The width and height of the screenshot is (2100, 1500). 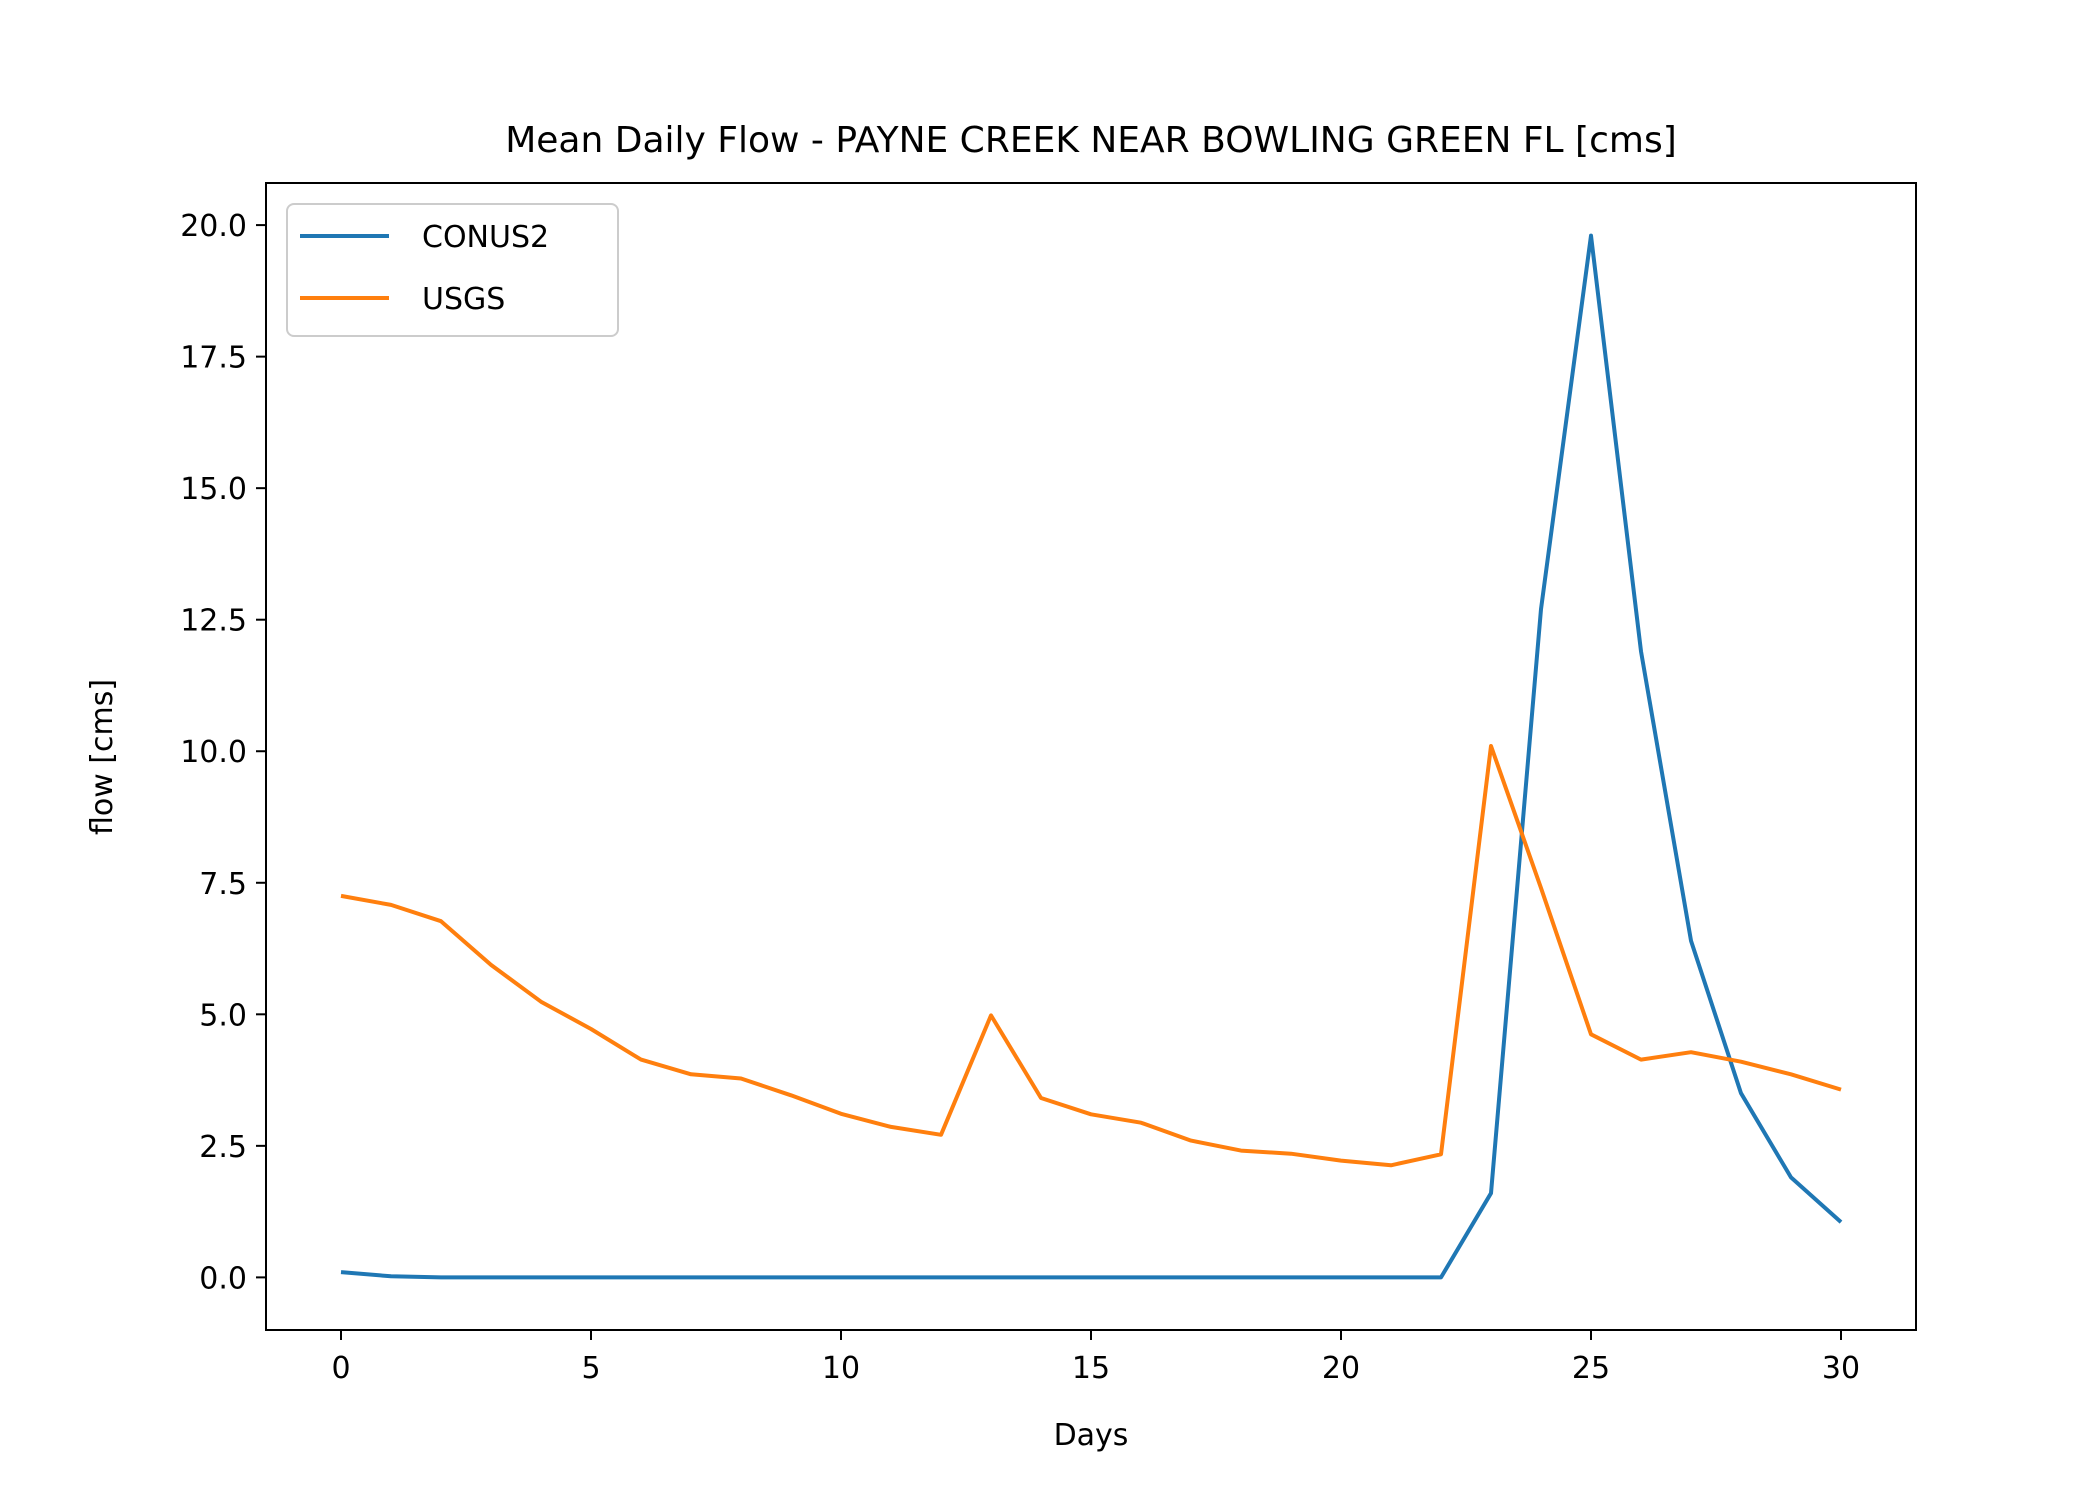 I want to click on y-tick-label: 12.5, so click(x=213, y=621).